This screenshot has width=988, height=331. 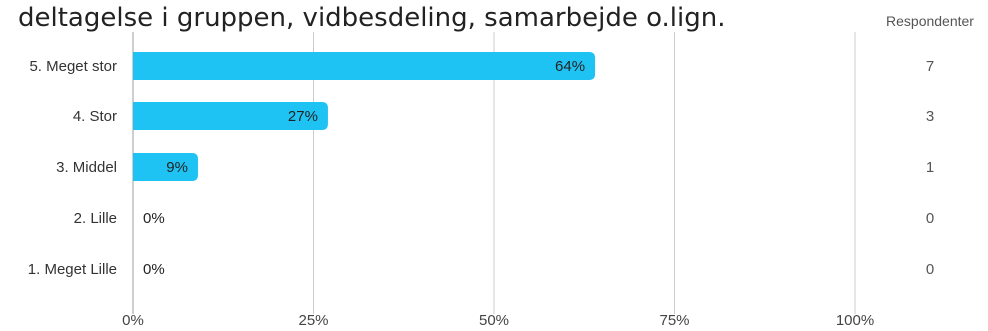 I want to click on x-tick-label: 75%, so click(x=674, y=320).